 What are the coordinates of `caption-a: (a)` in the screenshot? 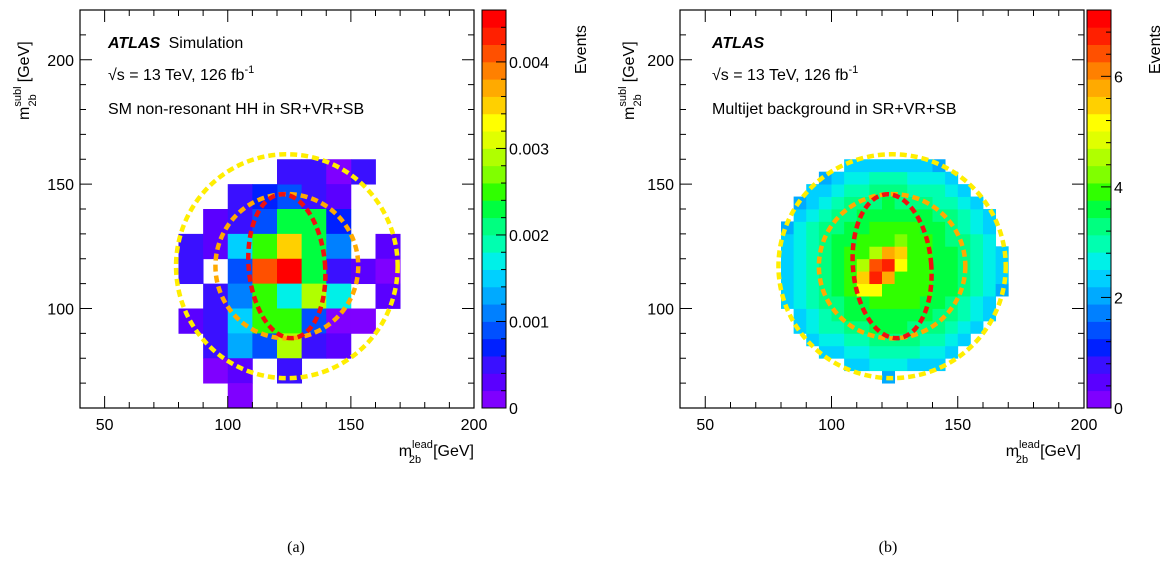 It's located at (296, 547).